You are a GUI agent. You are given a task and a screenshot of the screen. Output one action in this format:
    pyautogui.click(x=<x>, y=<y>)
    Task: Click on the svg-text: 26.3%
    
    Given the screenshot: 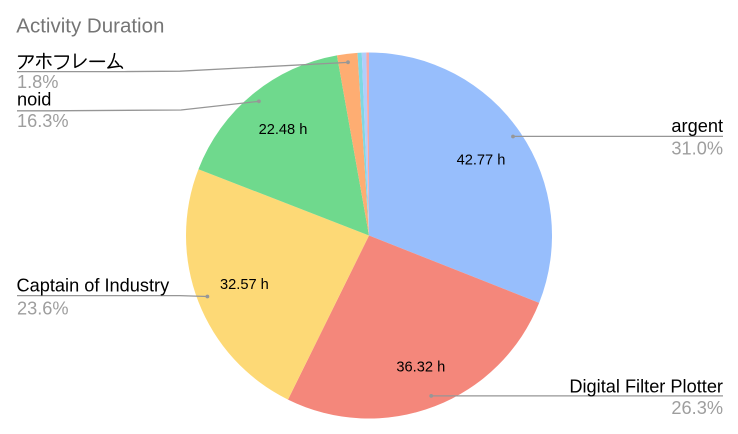 What is the action you would take?
    pyautogui.click(x=697, y=408)
    